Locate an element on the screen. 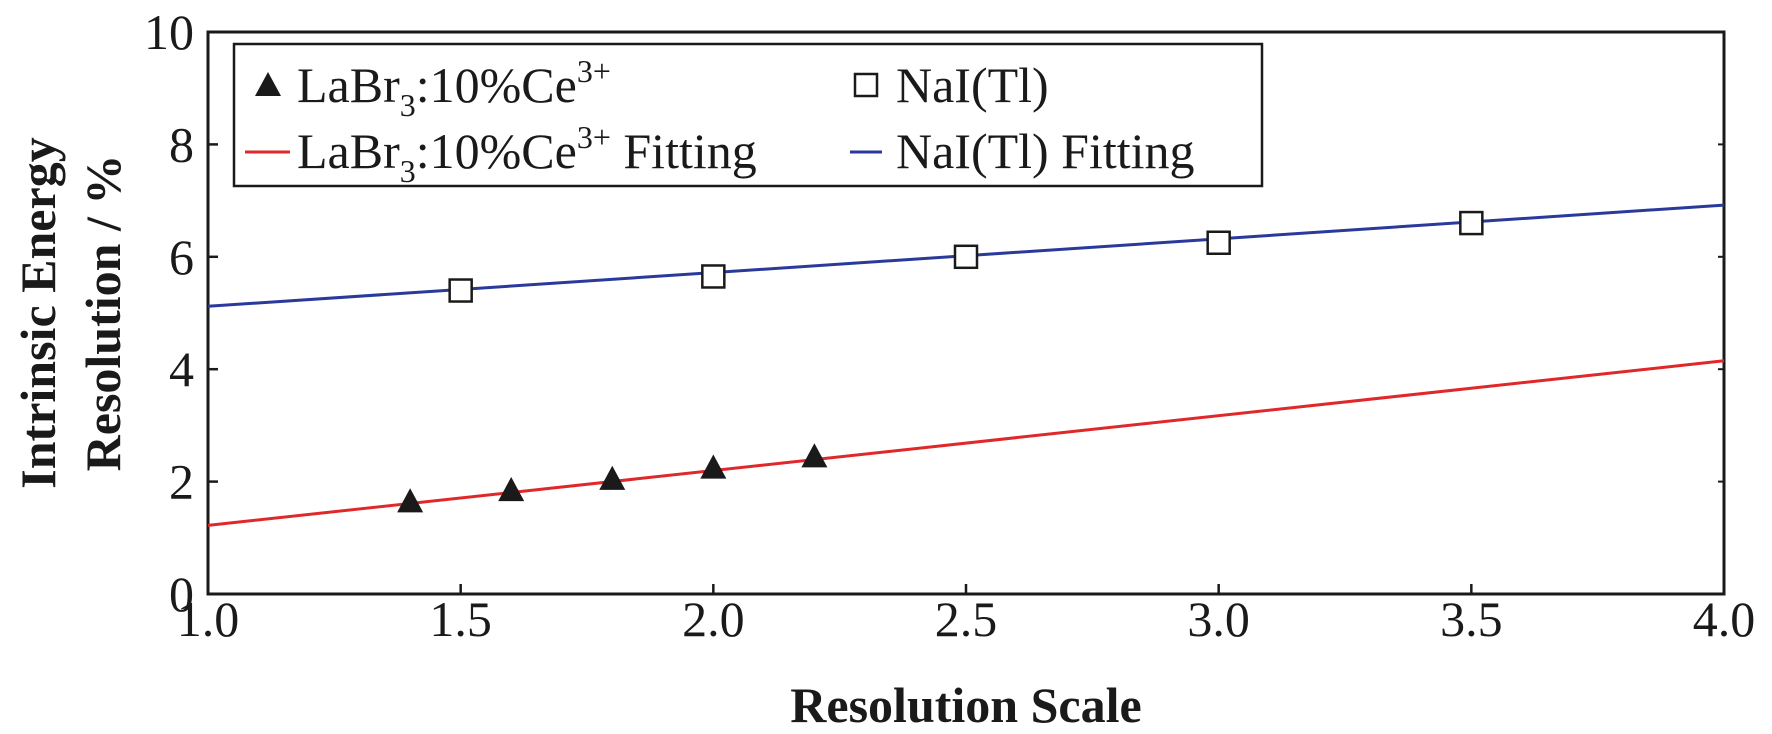  legend-label-nai-fit: NaI(Tl) Fitting is located at coordinates (1045, 151).